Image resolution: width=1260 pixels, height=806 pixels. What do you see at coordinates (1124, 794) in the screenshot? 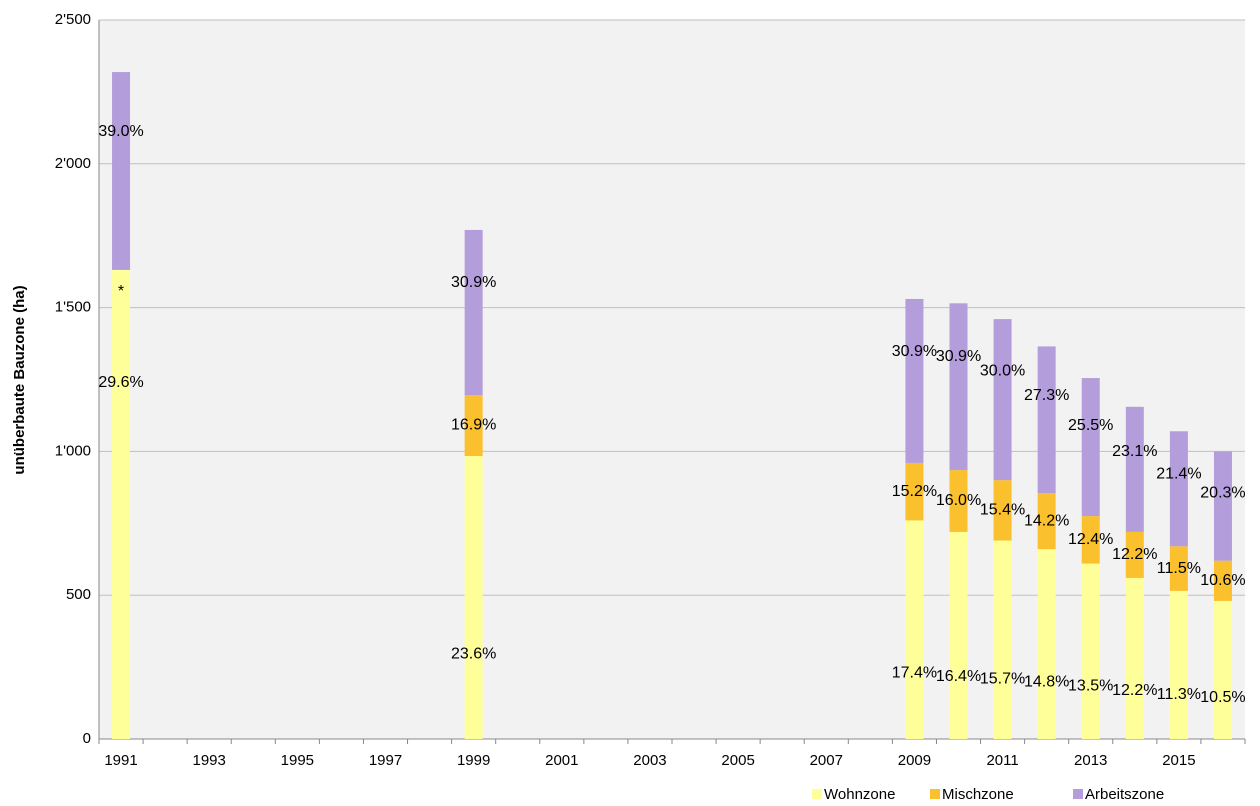
I see `legend-label: Arbeitszone` at bounding box center [1124, 794].